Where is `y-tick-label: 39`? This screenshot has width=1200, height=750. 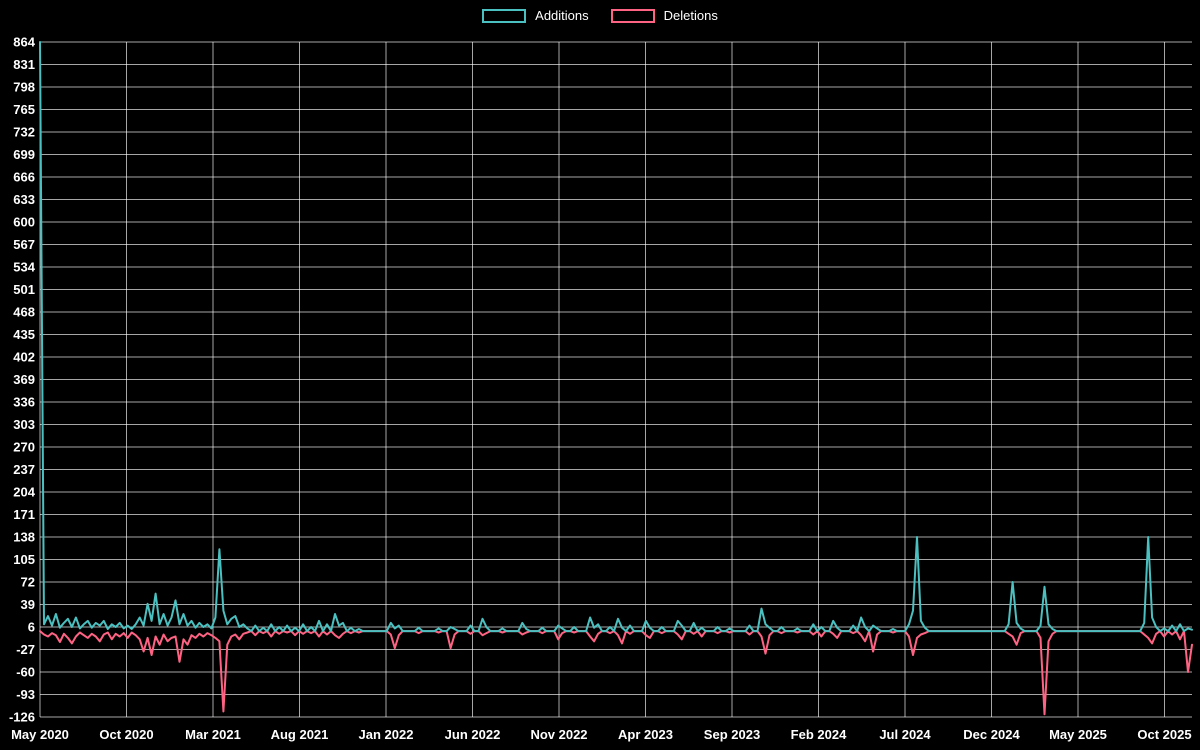
y-tick-label: 39 is located at coordinates (28, 604).